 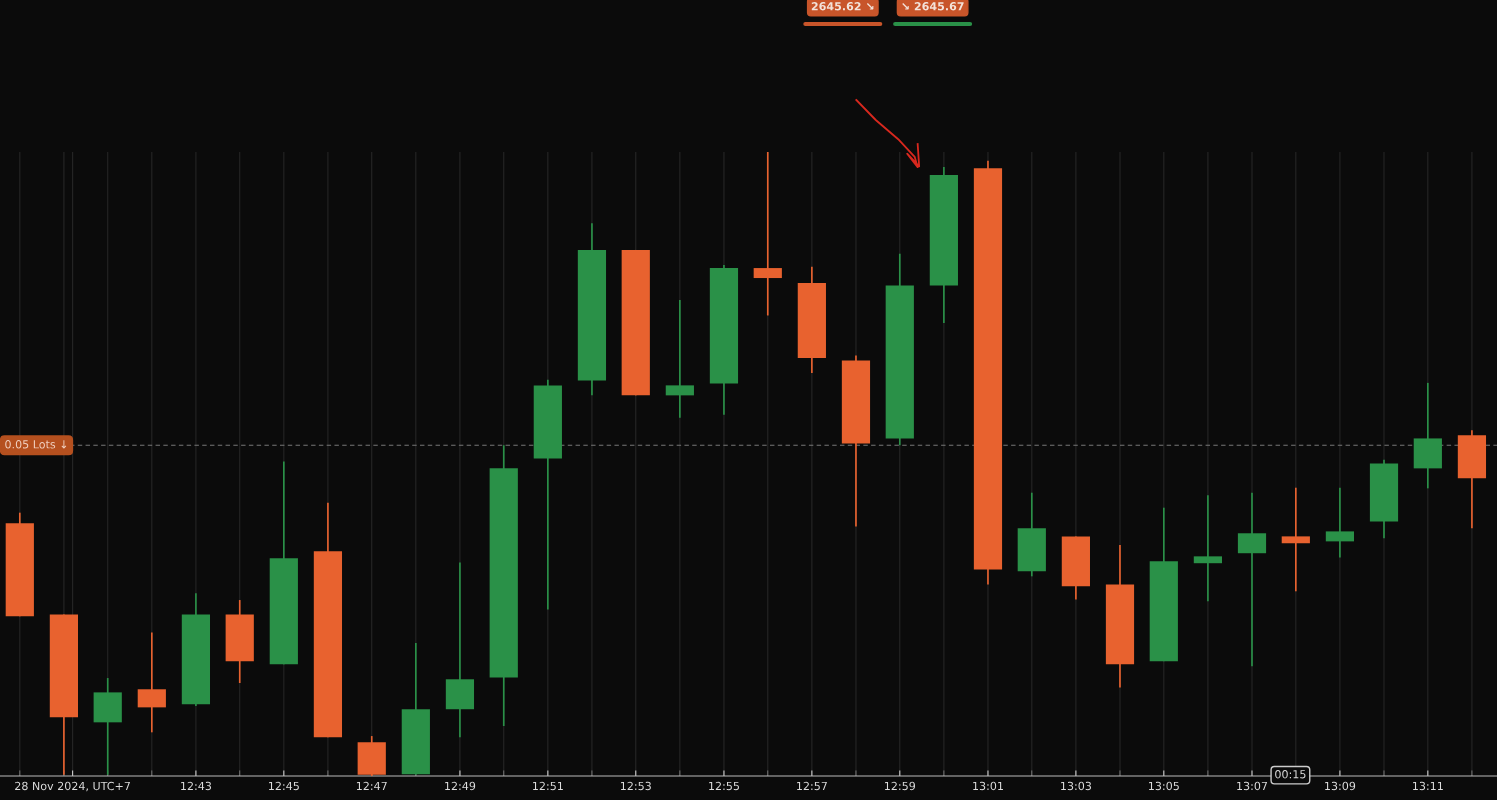 I want to click on x-tick-label: 13:05, so click(x=1164, y=786).